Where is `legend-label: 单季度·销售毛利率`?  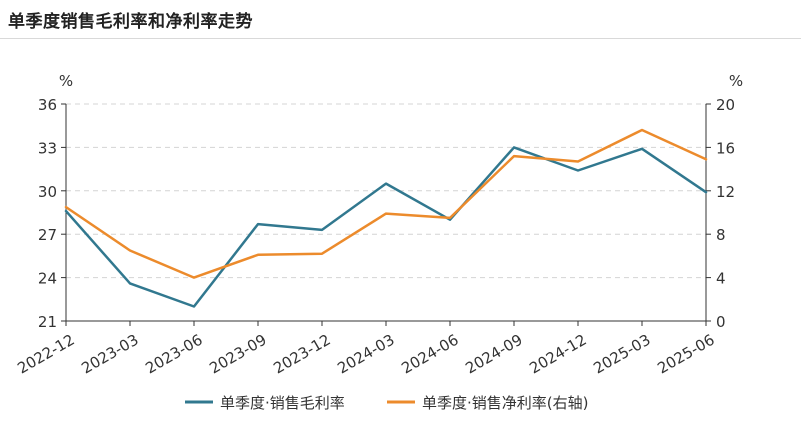 legend-label: 单季度·销售毛利率 is located at coordinates (282, 403).